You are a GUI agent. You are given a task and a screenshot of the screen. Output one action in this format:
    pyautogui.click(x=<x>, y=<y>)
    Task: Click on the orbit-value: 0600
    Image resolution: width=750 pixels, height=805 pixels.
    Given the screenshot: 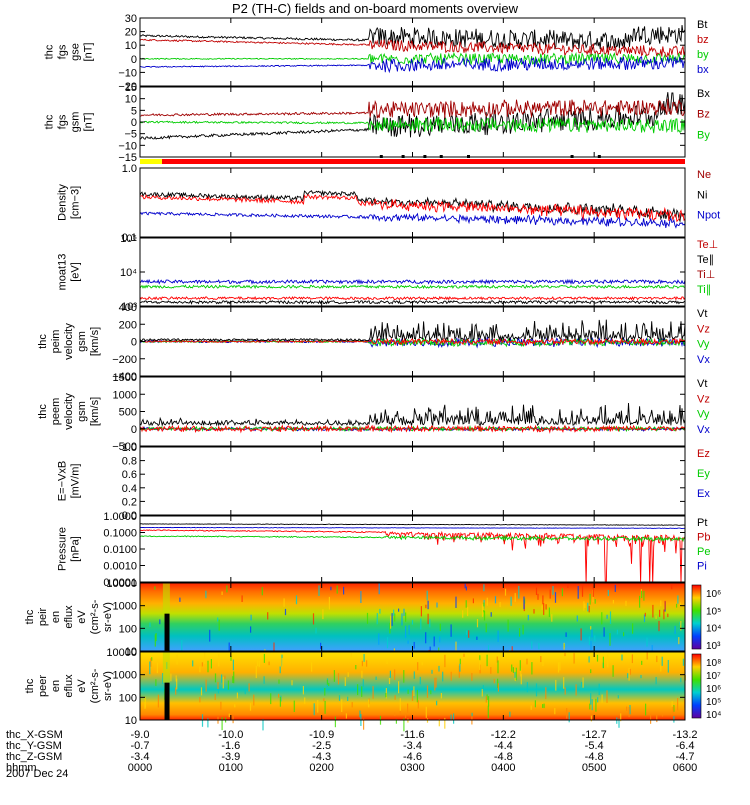 What is the action you would take?
    pyautogui.click(x=685, y=768)
    